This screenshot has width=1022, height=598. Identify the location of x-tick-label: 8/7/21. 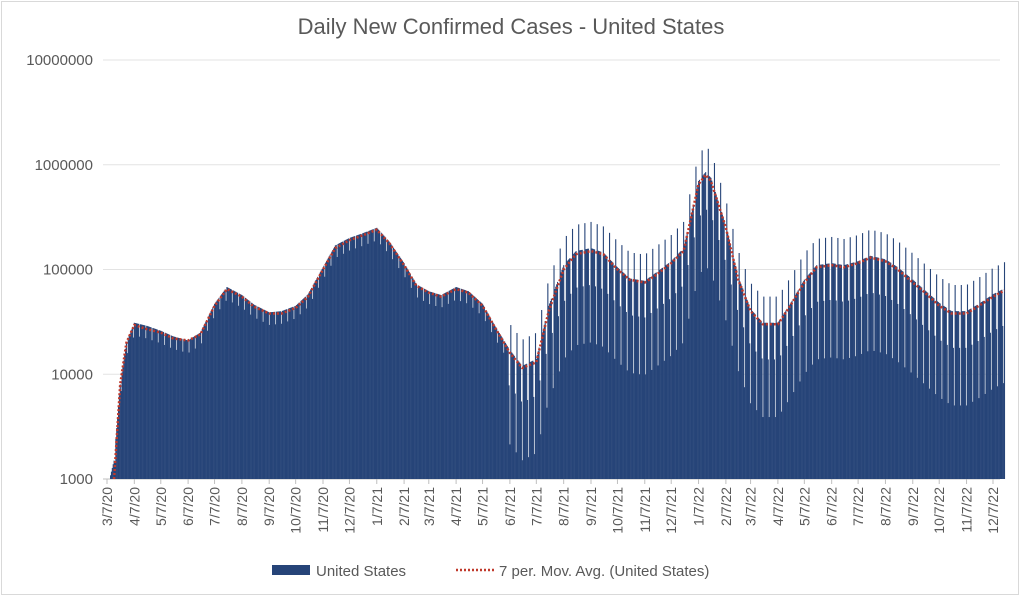
(564, 506).